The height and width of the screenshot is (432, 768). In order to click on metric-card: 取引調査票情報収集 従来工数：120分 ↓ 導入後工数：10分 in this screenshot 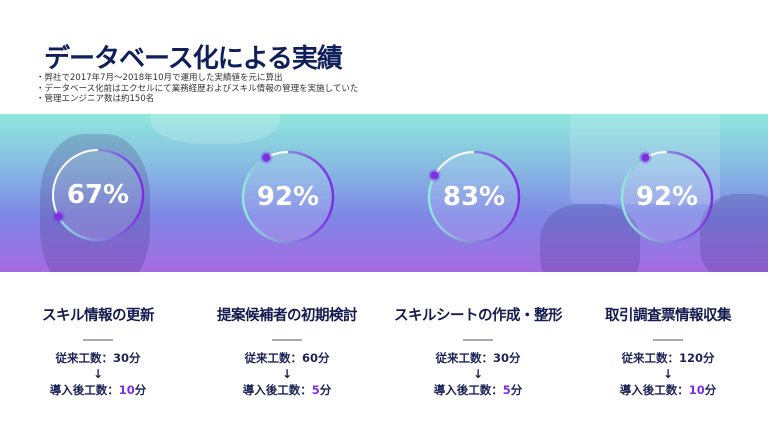, I will do `click(668, 351)`.